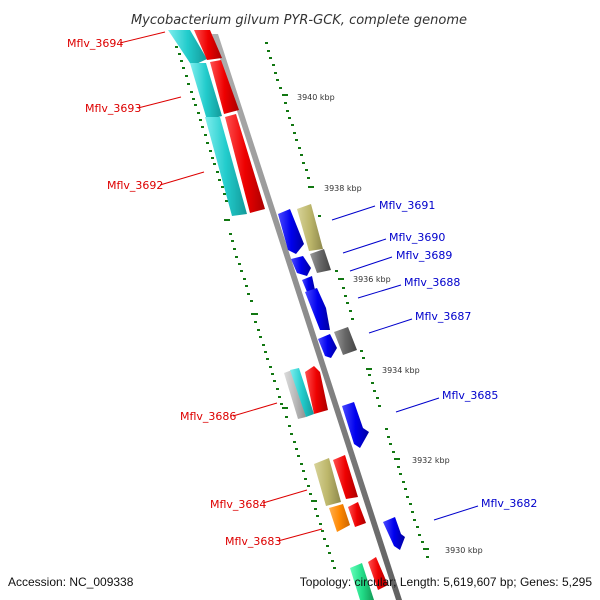  Describe the element at coordinates (372, 279) in the screenshot. I see `scale-label: 3936 kbp` at that location.